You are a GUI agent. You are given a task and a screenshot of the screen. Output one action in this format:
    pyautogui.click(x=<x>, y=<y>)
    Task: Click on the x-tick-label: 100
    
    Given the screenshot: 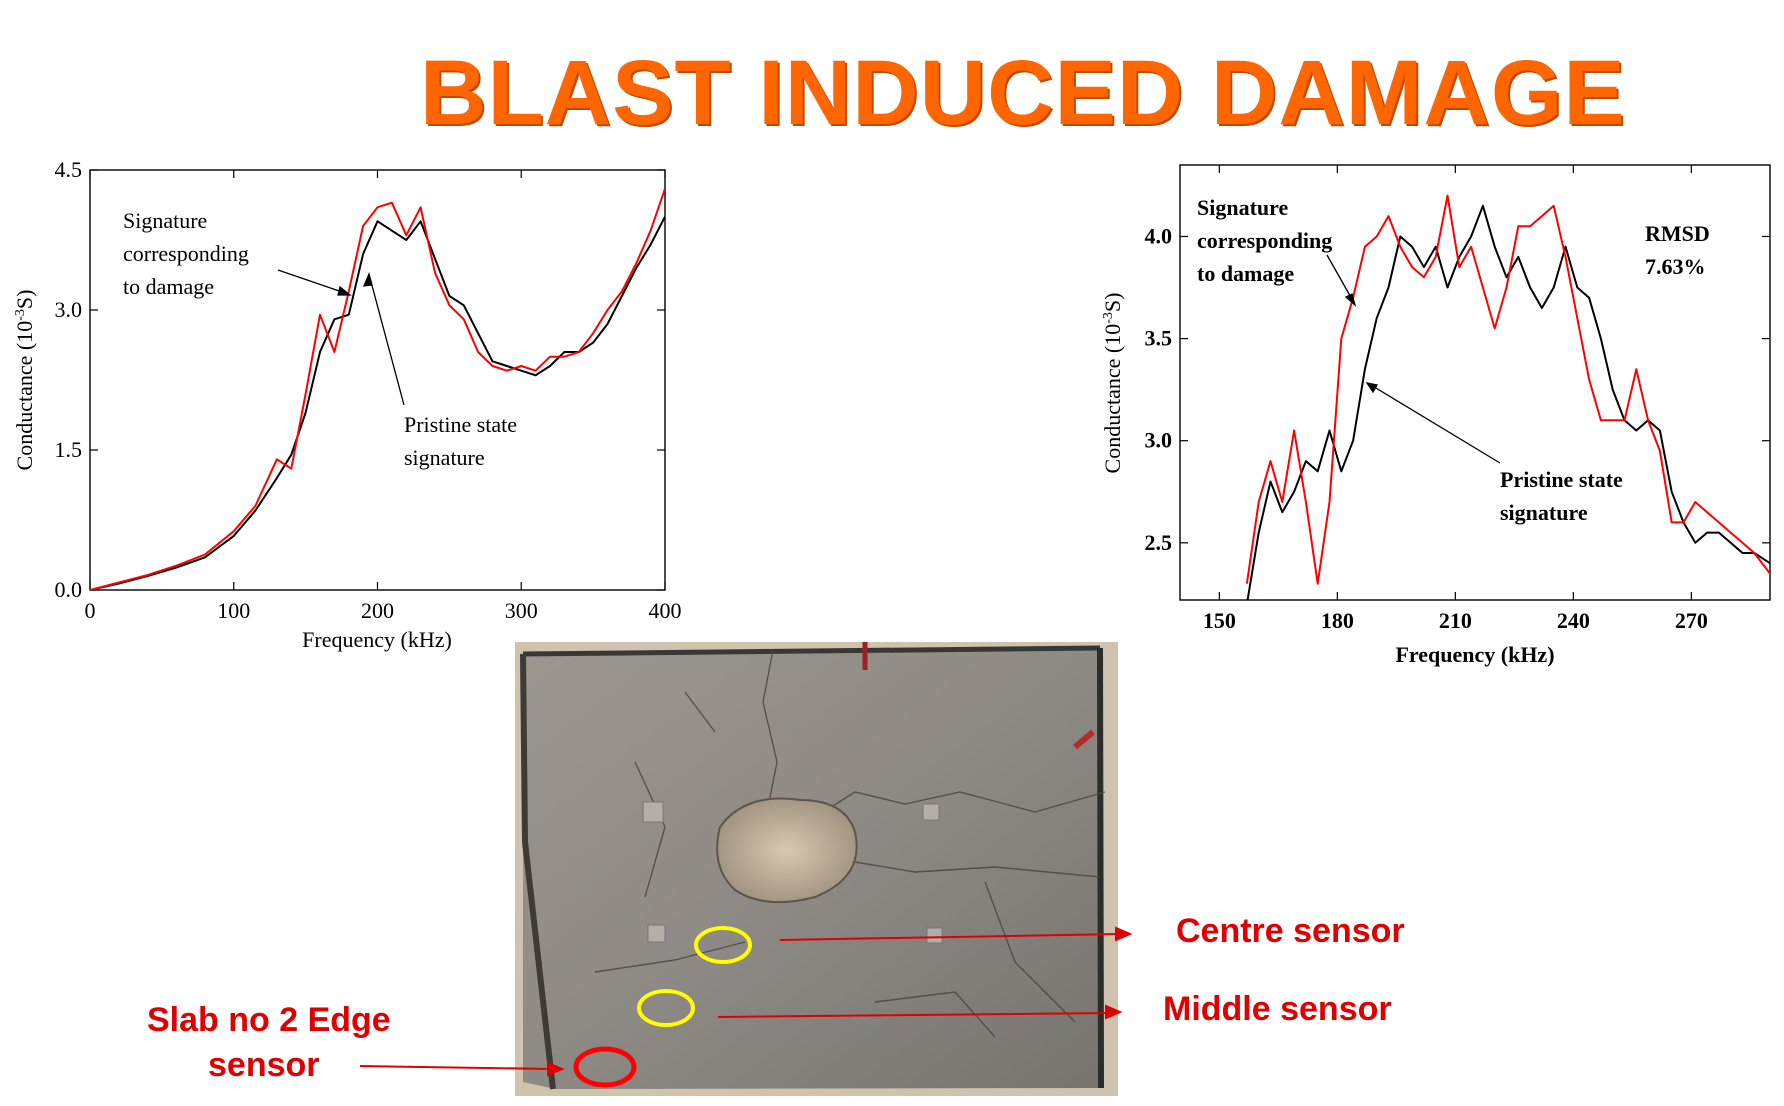 What is the action you would take?
    pyautogui.click(x=233, y=610)
    